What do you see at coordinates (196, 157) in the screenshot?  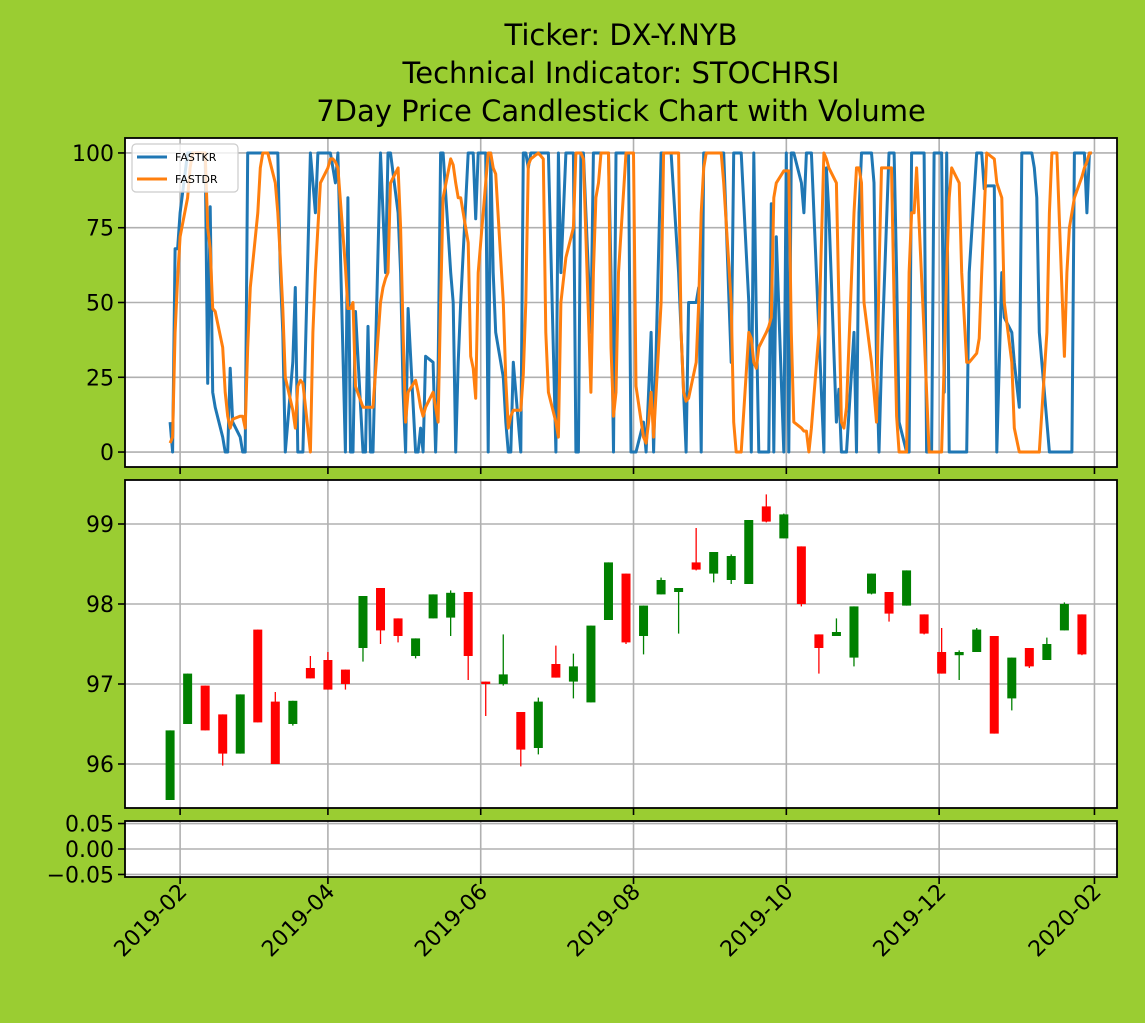 I see `legend-label-fastkr: FASTKR` at bounding box center [196, 157].